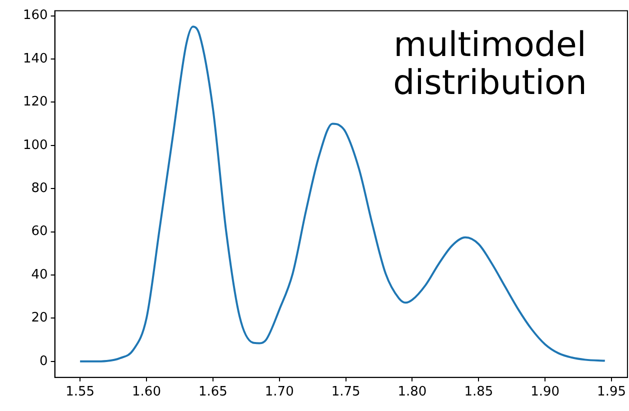 This screenshot has height=411, width=629. What do you see at coordinates (412, 392) in the screenshot?
I see `x-tick-label: 1.80` at bounding box center [412, 392].